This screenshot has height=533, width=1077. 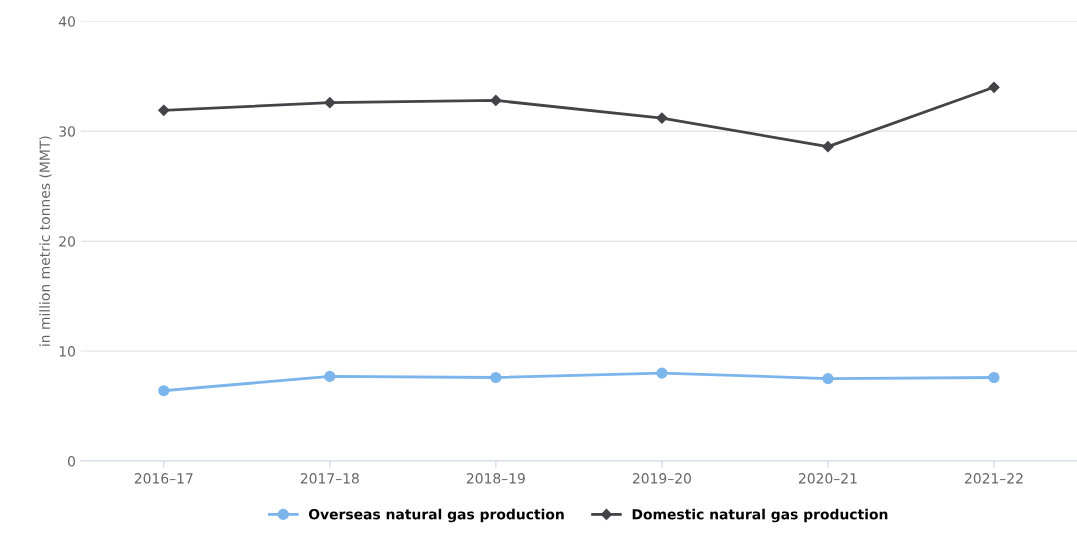 What do you see at coordinates (163, 478) in the screenshot?
I see `x-tick-label: 2016–17` at bounding box center [163, 478].